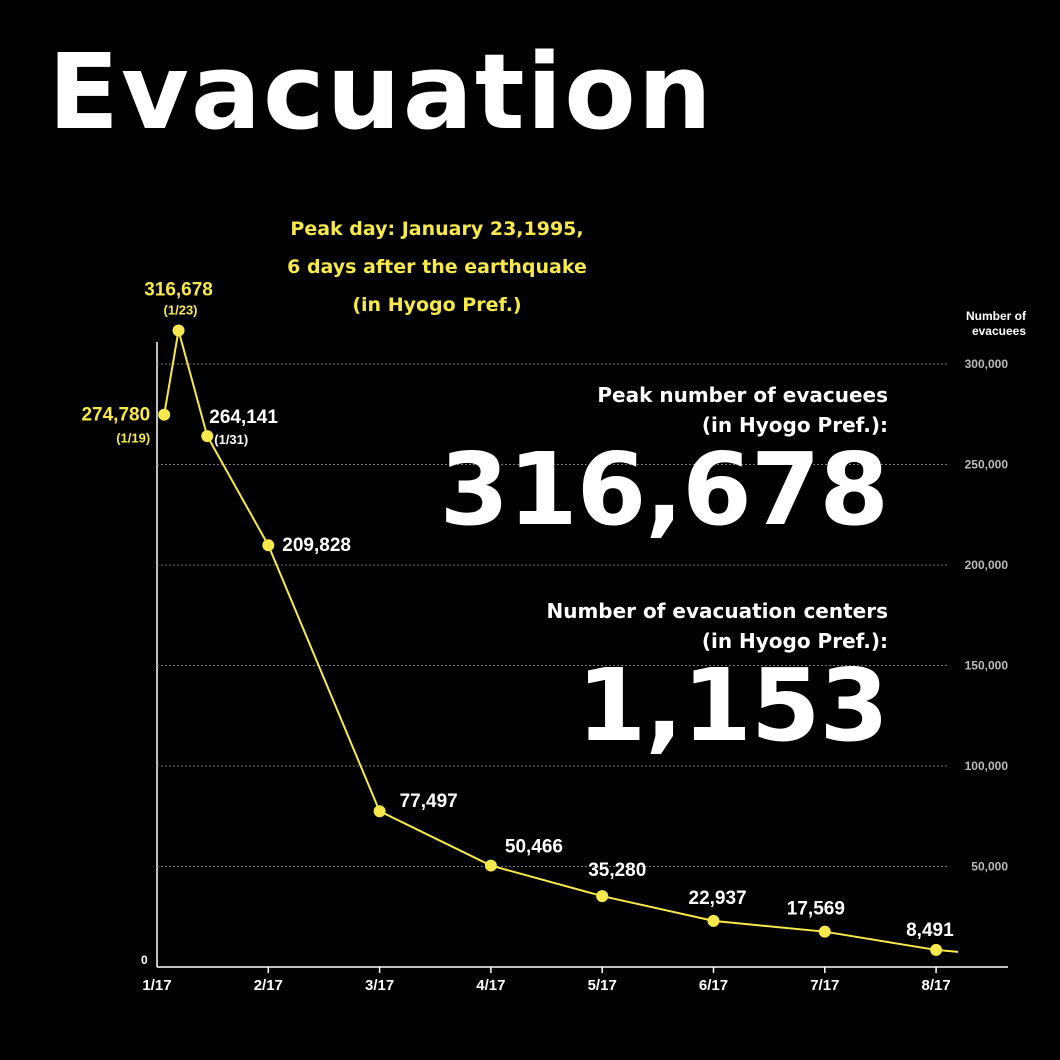 The image size is (1060, 1060). I want to click on data-sublabel: (1/19), so click(133, 438).